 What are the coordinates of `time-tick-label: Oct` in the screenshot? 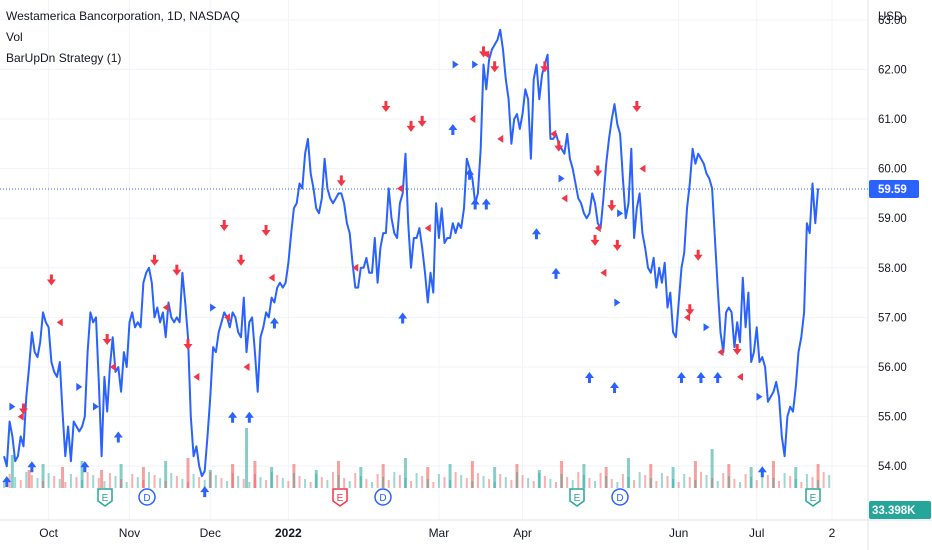 It's located at (48, 533).